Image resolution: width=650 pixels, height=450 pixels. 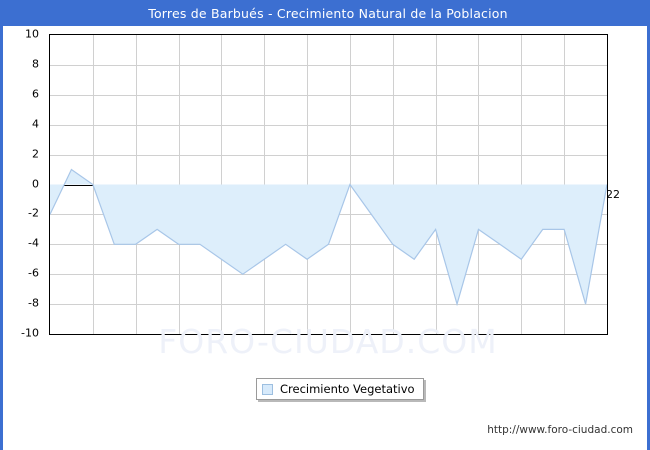 I want to click on y-tick-label: 2, so click(x=35, y=154).